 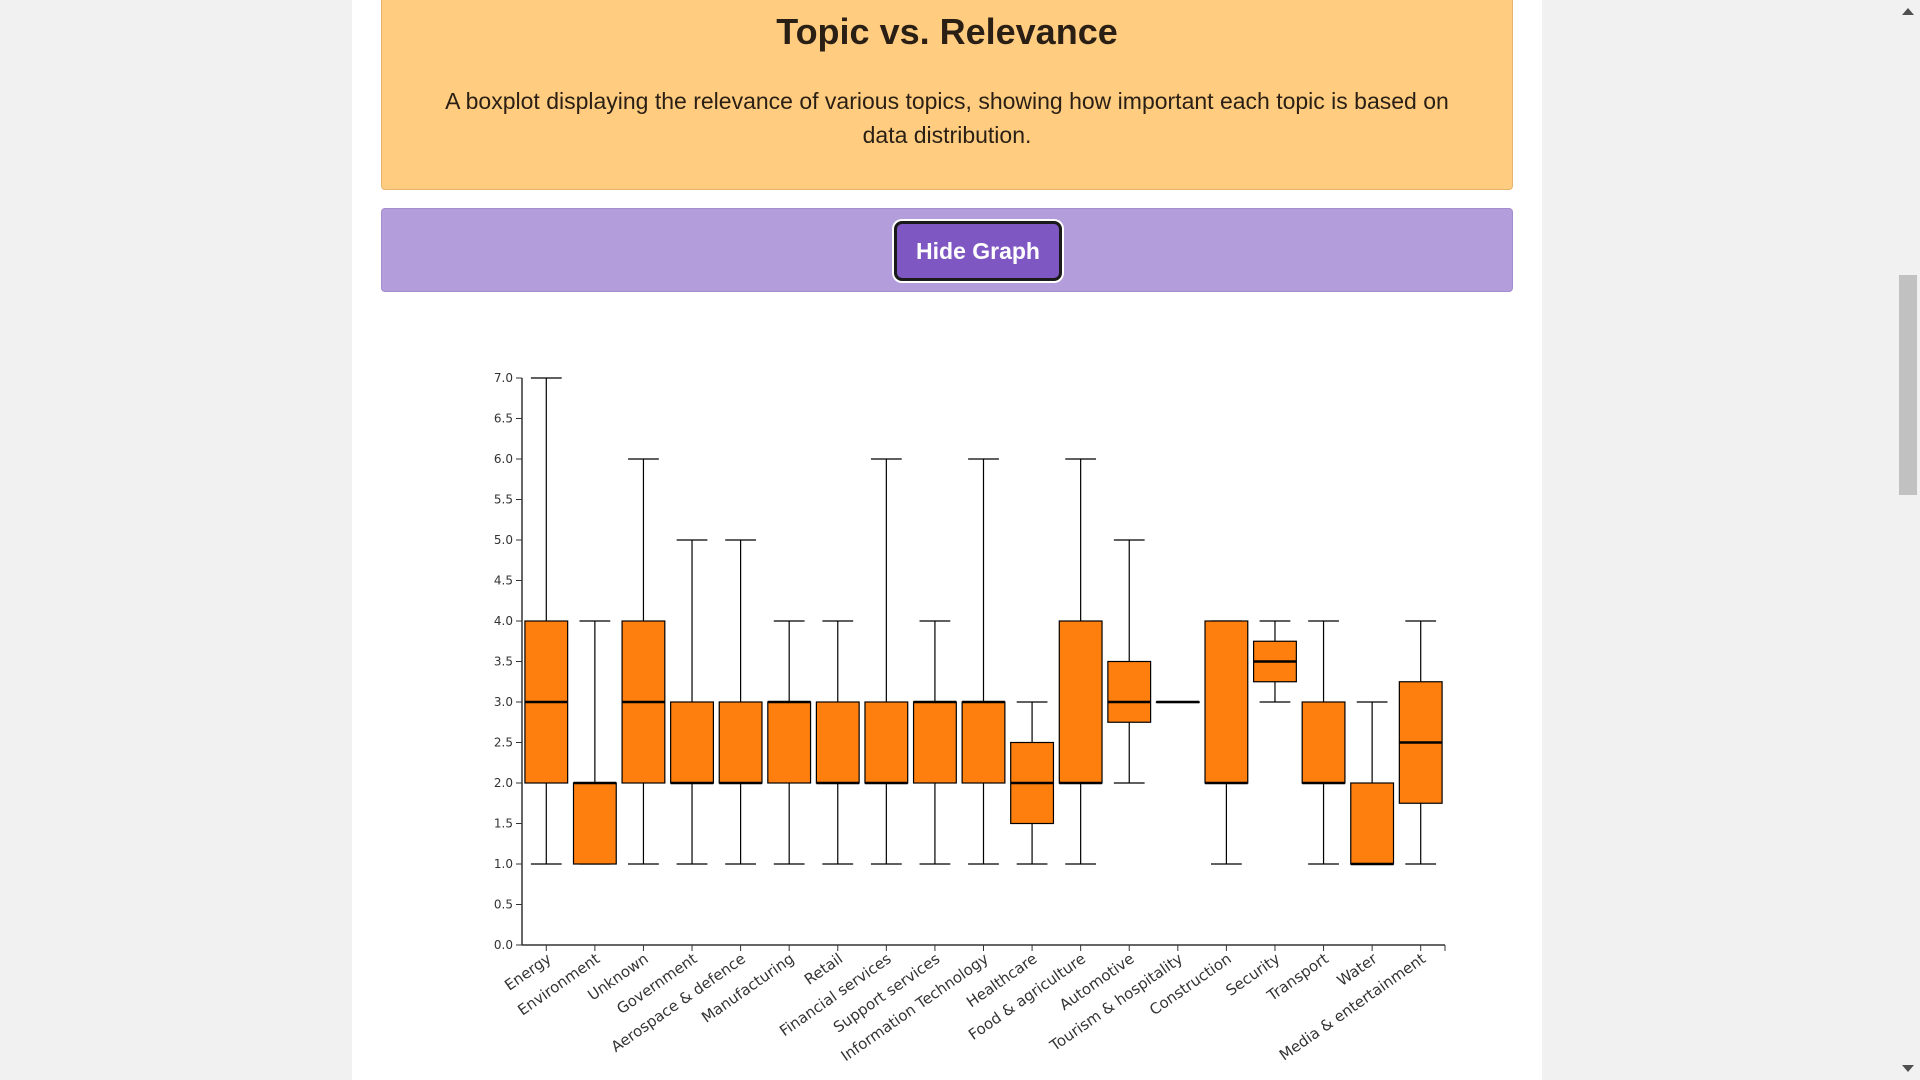 What do you see at coordinates (503, 621) in the screenshot?
I see `y-tick-label: 4.0` at bounding box center [503, 621].